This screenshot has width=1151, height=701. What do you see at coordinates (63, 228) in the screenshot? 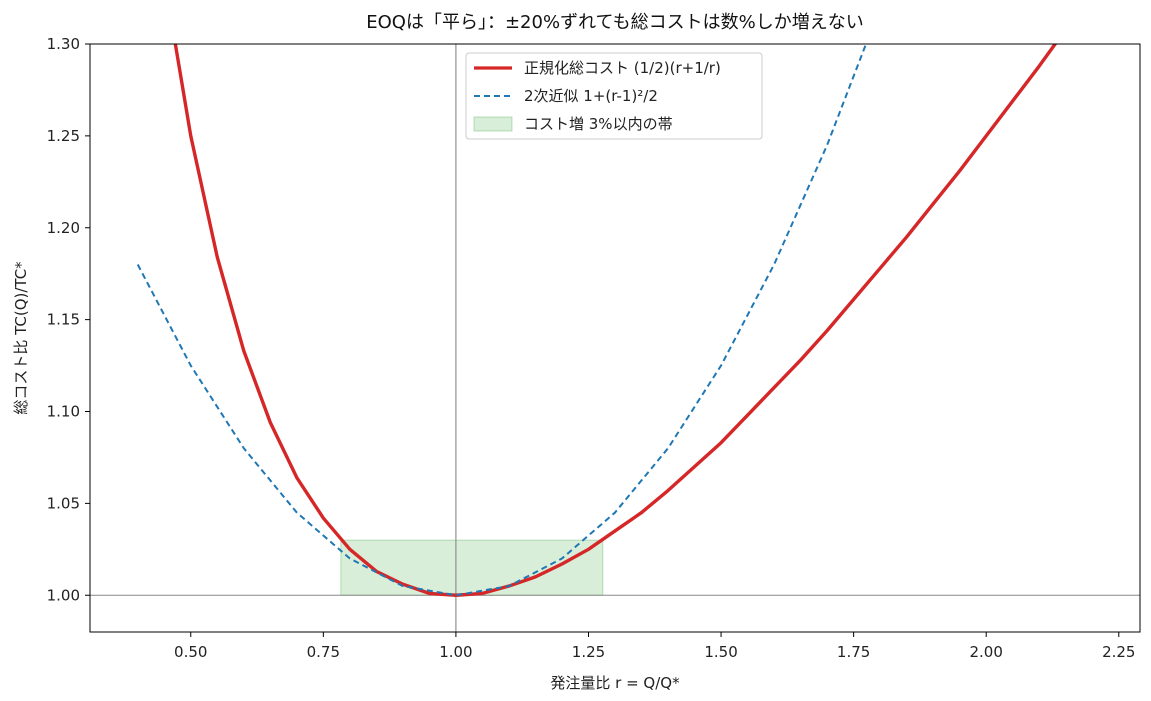
I see `y-tick-label: 1.20` at bounding box center [63, 228].